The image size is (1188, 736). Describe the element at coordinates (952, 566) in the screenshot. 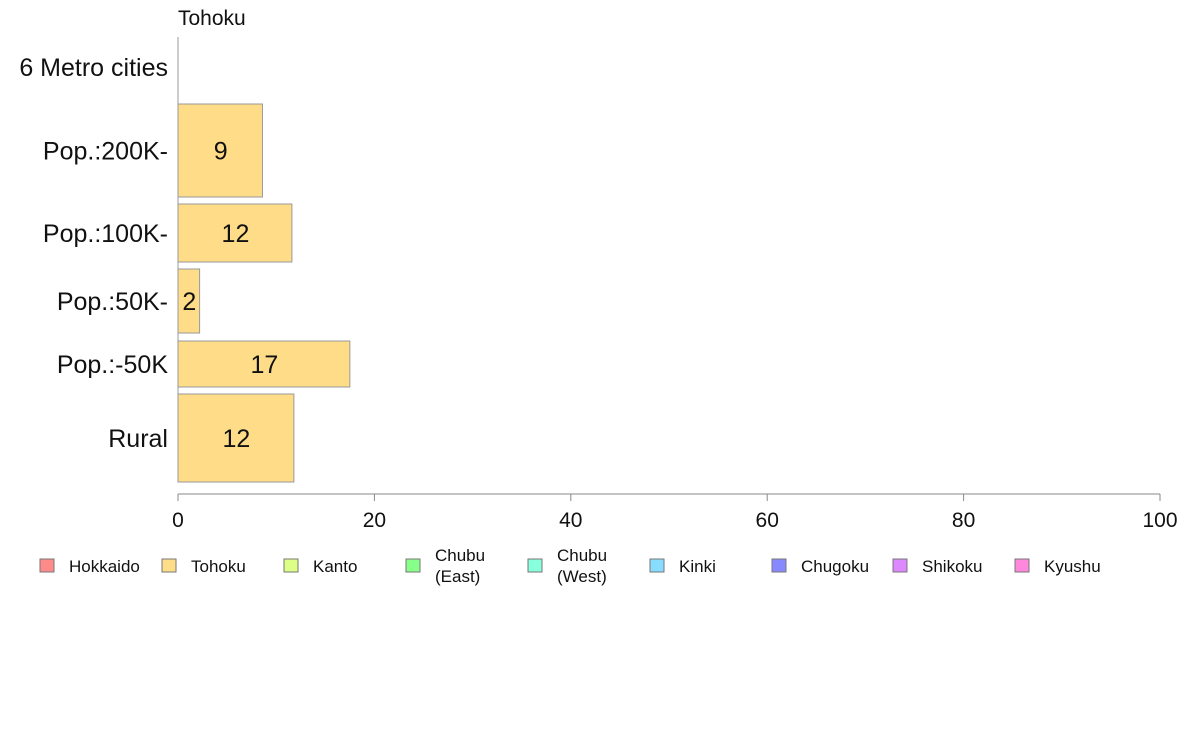

I see `legend-label: Shikoku` at that location.